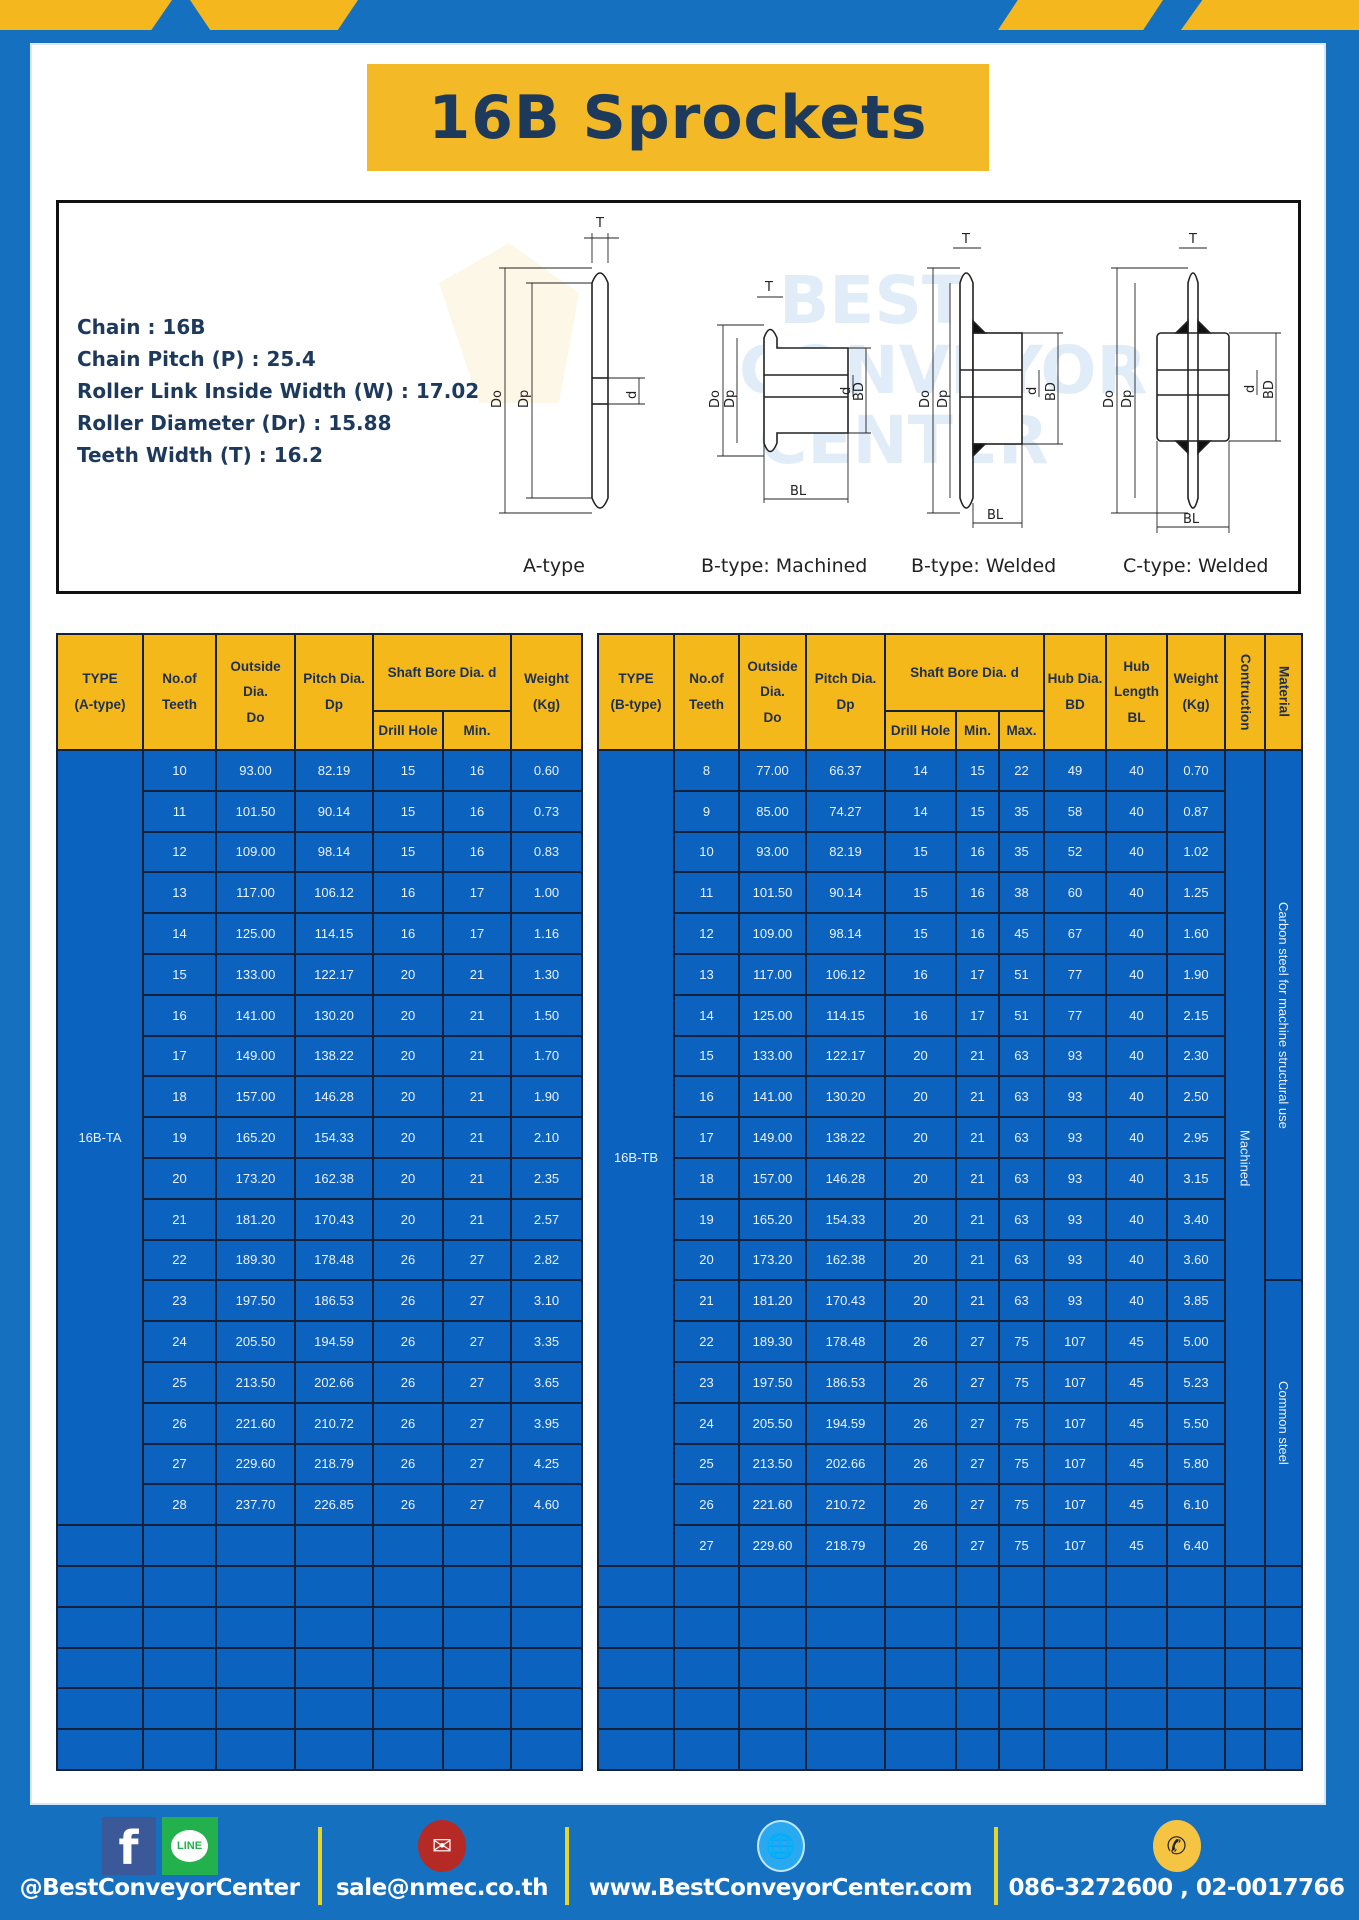 Image resolution: width=1359 pixels, height=1920 pixels. I want to click on type-cell: 16B-TA, so click(100, 1137).